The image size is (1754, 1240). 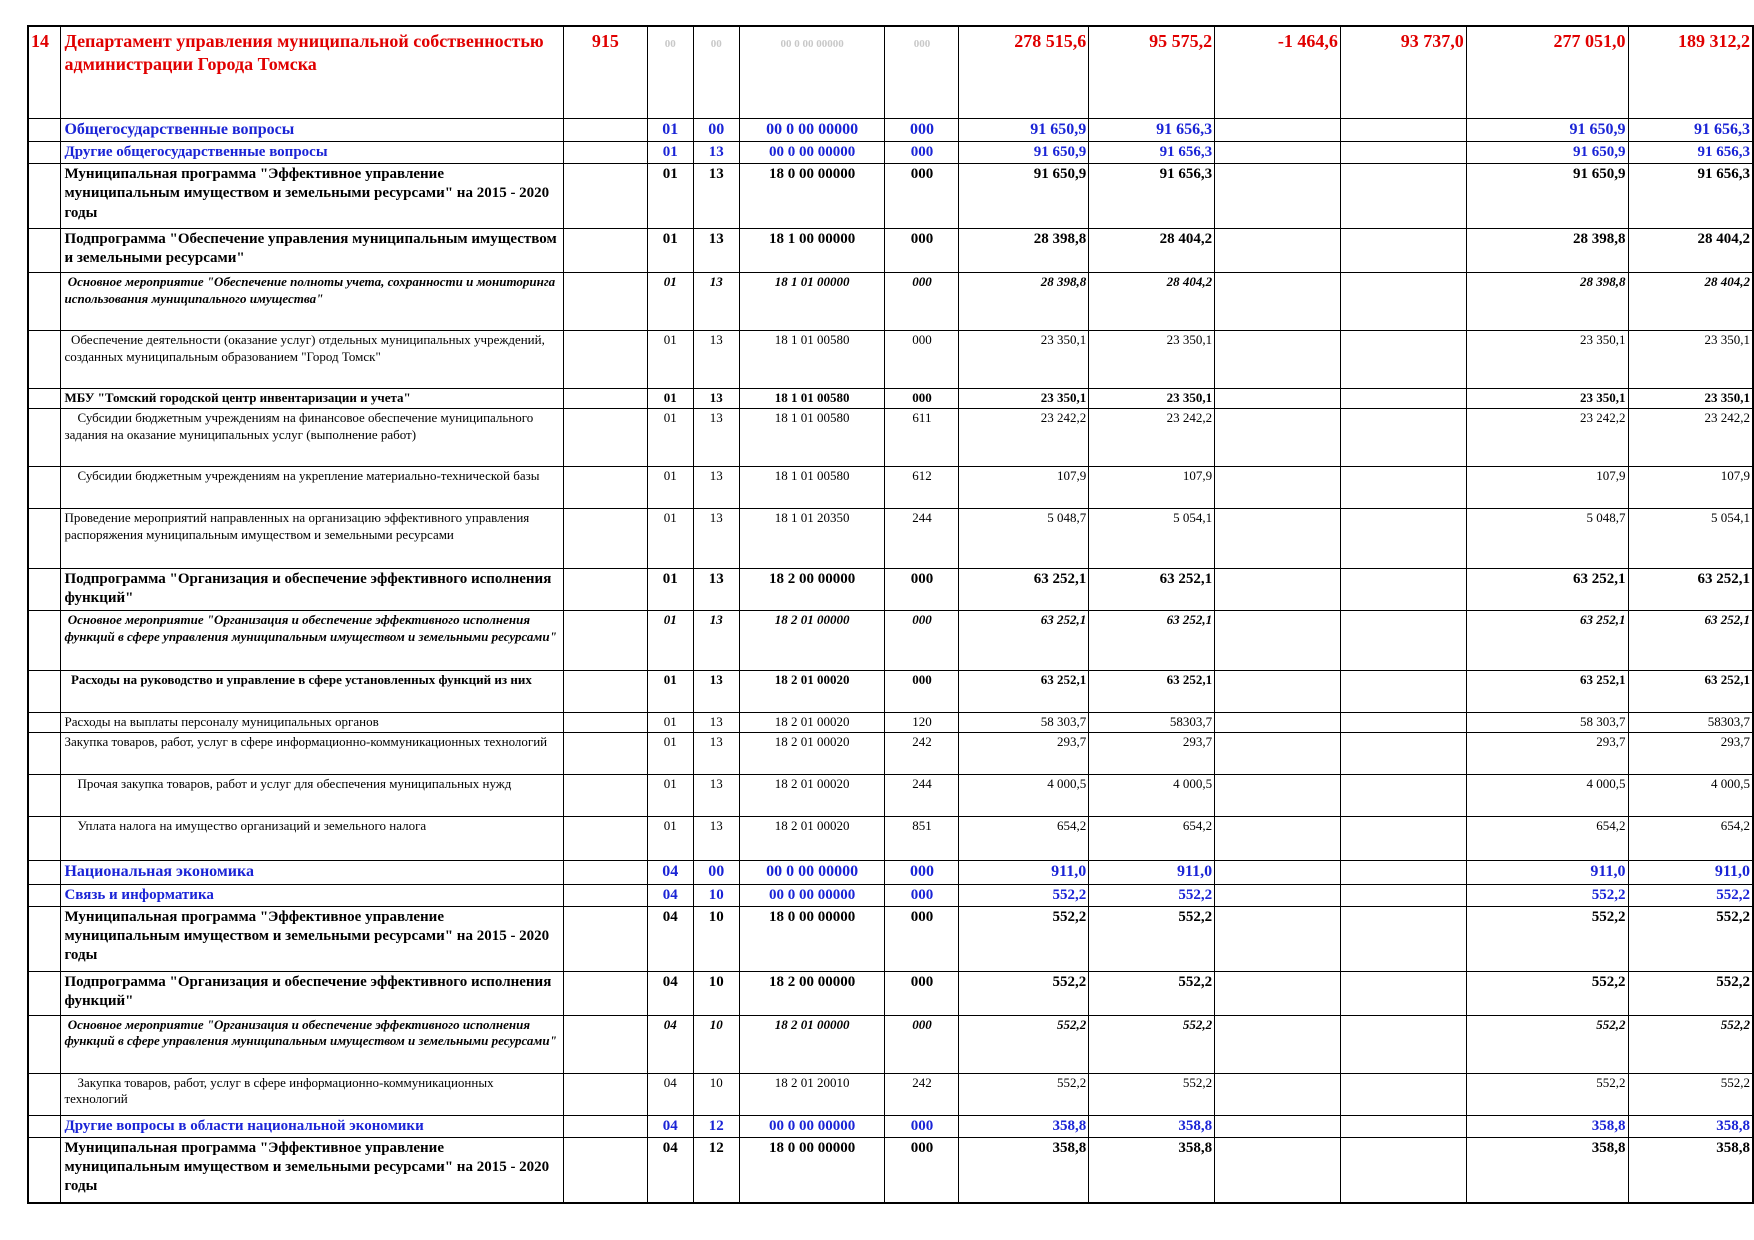 I want to click on amount-1: 63 252,1, so click(x=1024, y=590).